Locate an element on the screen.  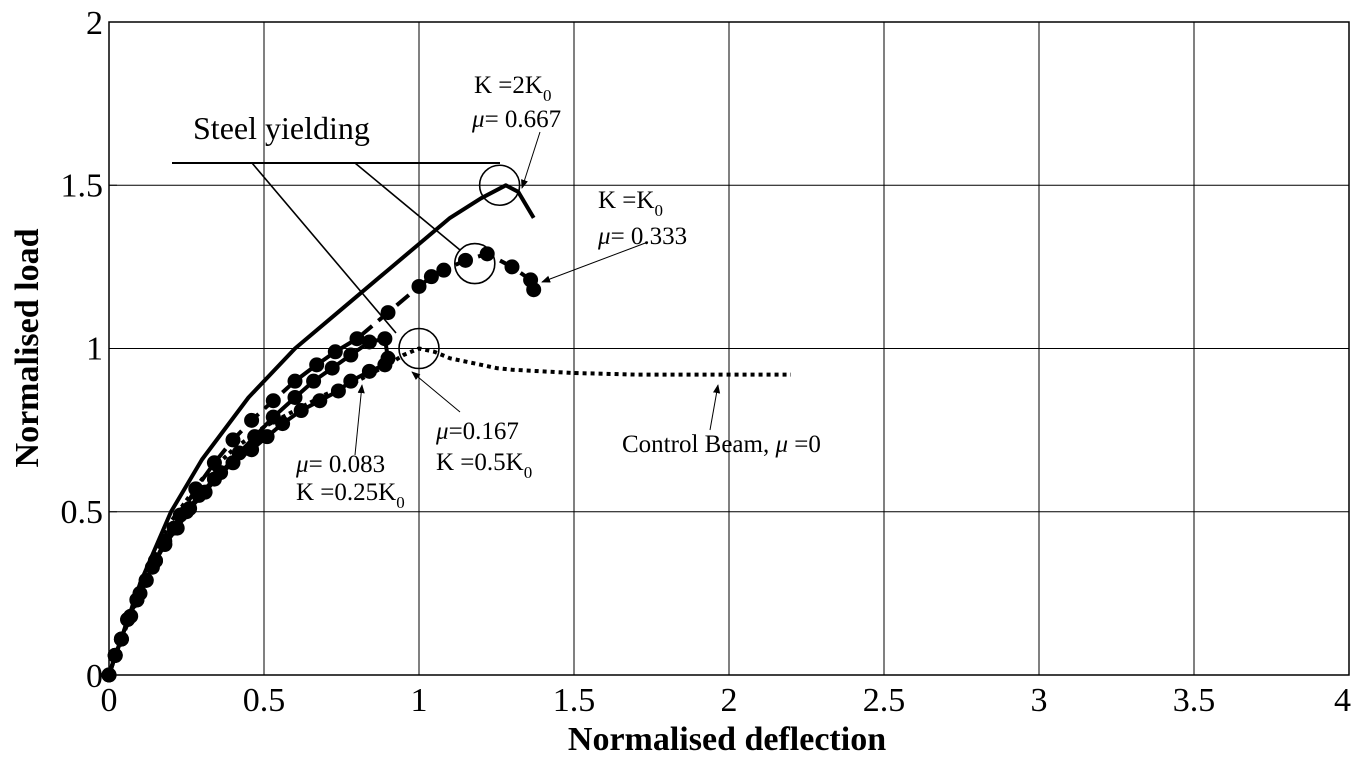
y-tick-label: 0 is located at coordinates (94, 676).